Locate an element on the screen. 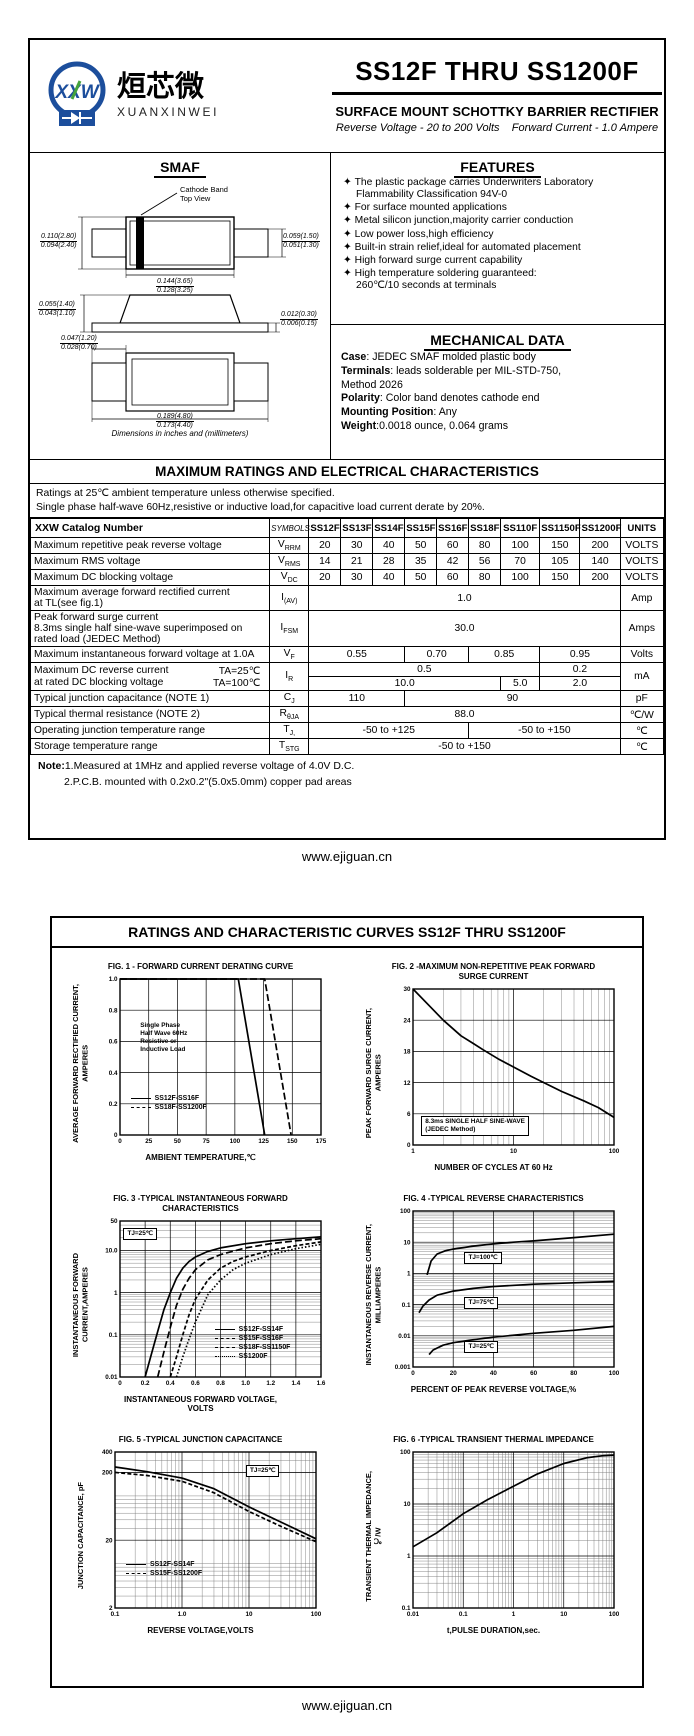 The image size is (694, 1736). svg-text: 150 is located at coordinates (292, 1141).